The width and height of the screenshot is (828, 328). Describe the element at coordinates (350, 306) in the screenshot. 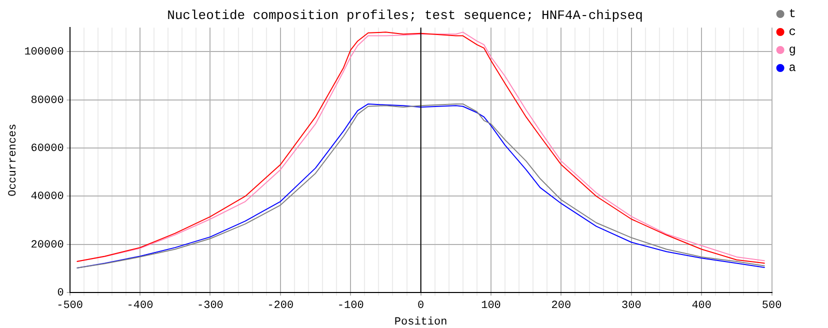

I see `x-tick-label: -100` at that location.